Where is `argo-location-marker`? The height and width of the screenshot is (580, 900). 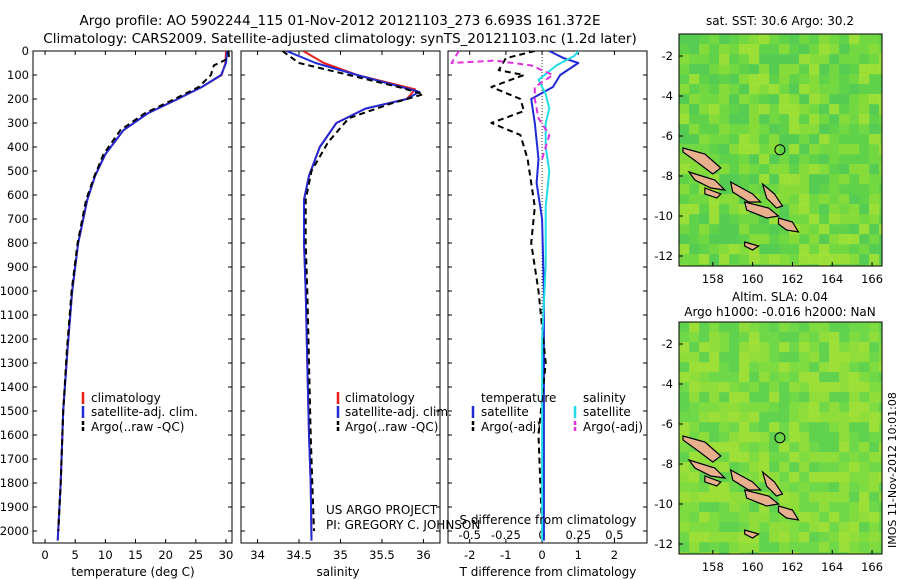 argo-location-marker is located at coordinates (780, 438).